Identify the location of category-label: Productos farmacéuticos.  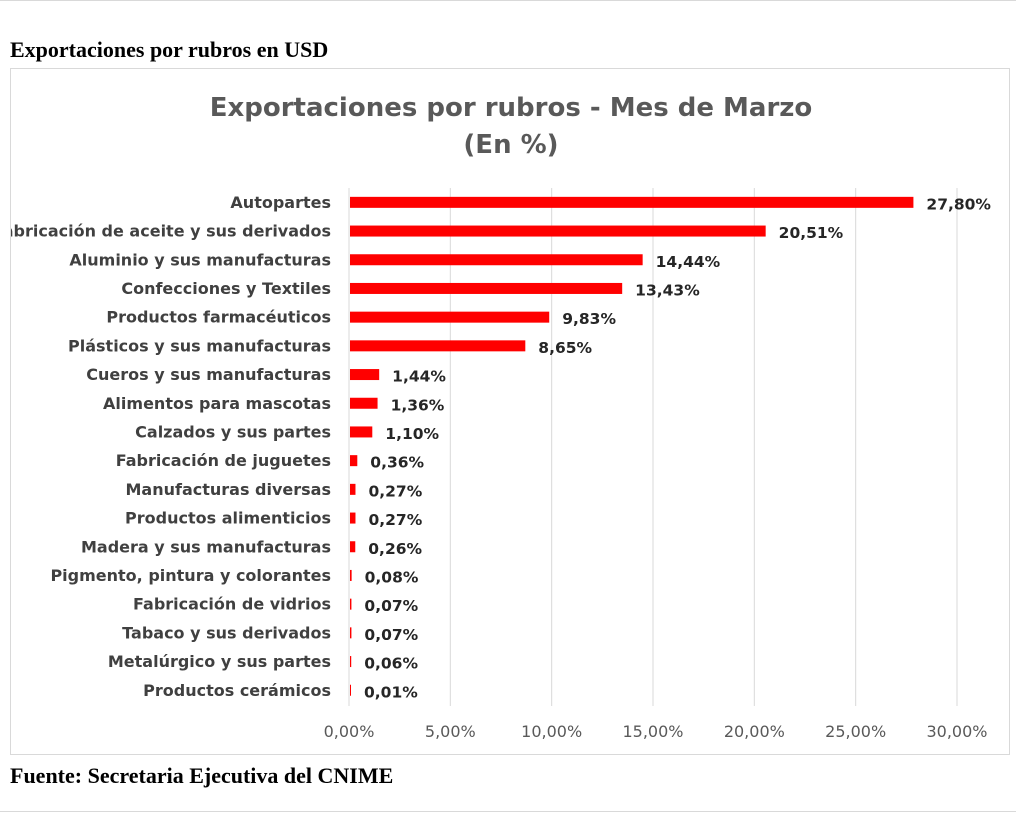
(218, 317).